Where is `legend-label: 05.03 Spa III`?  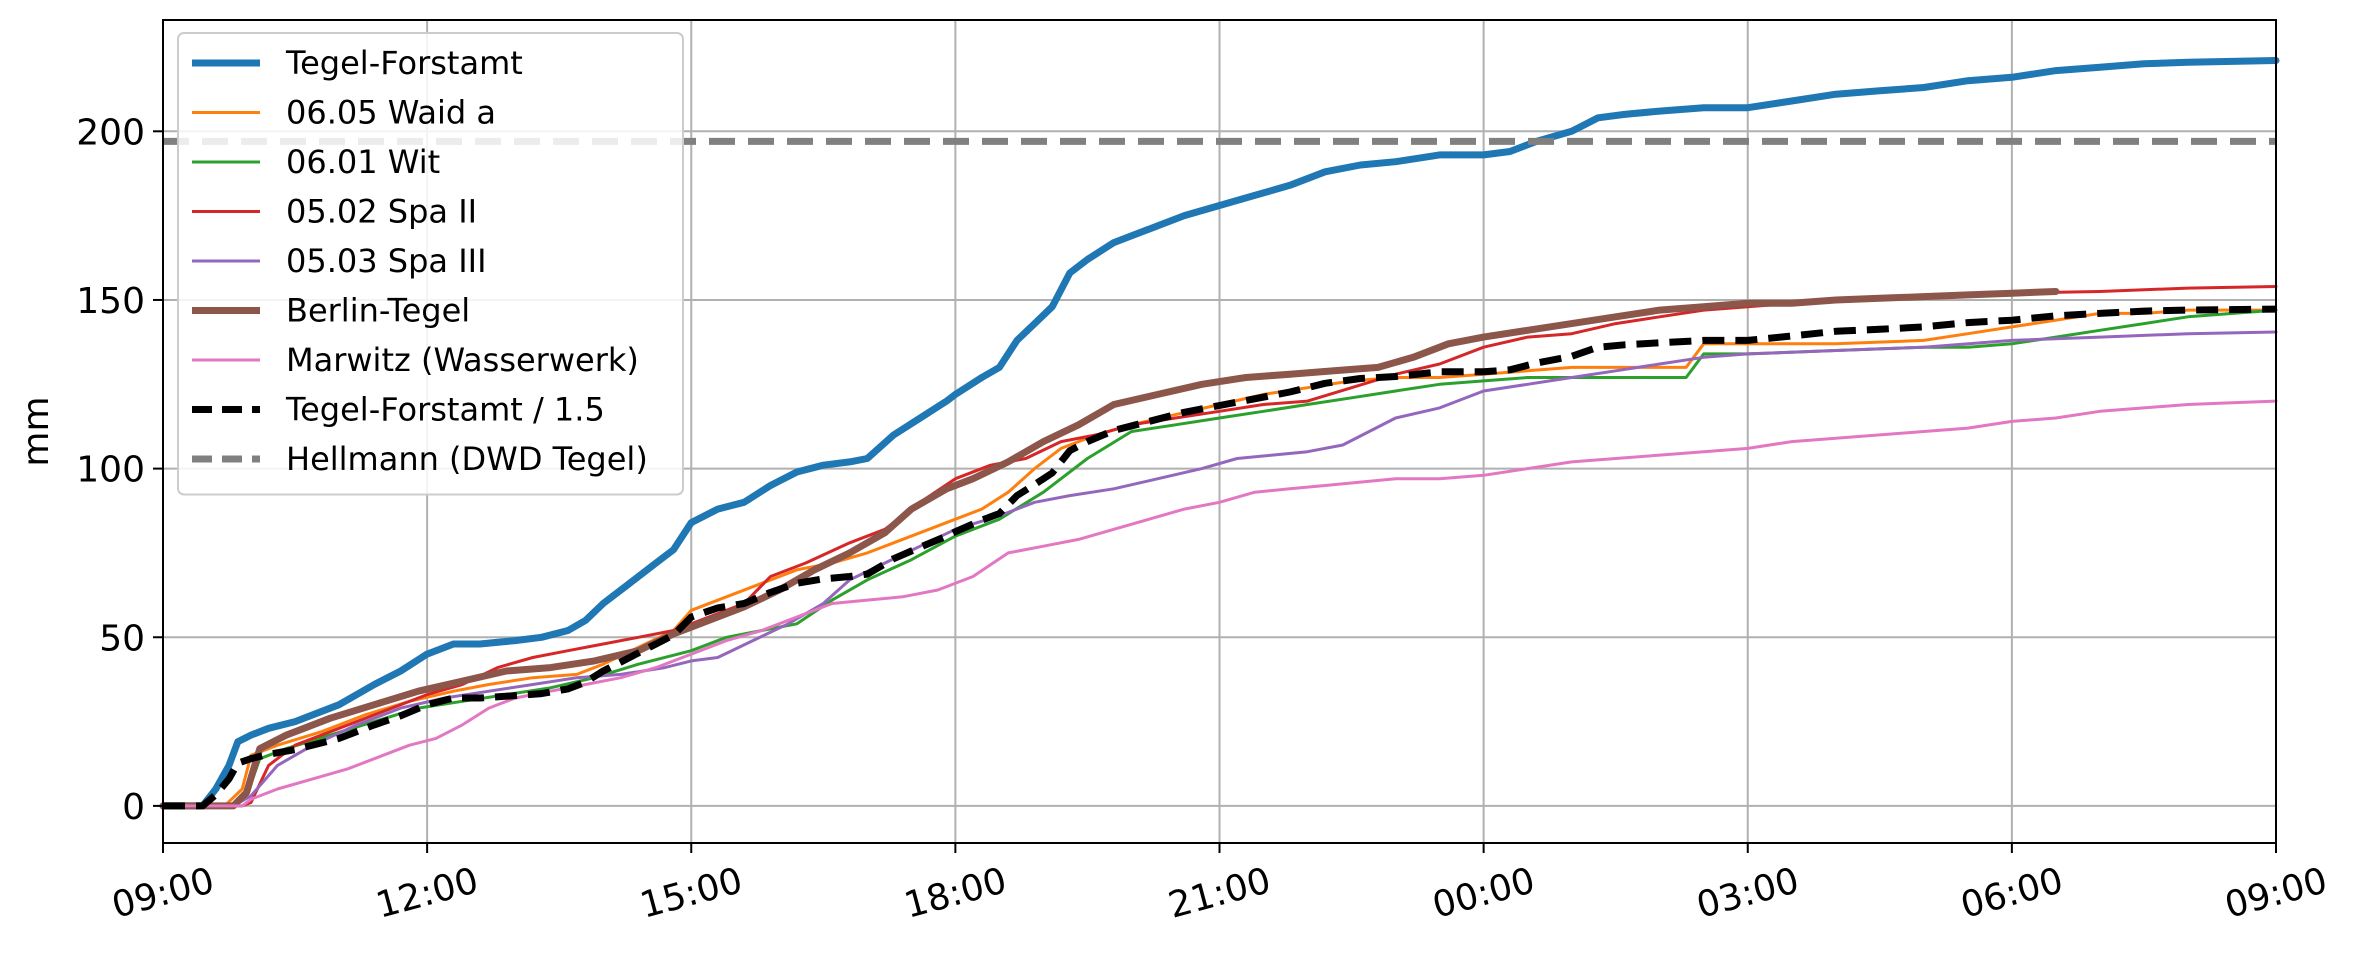 legend-label: 05.03 Spa III is located at coordinates (386, 261).